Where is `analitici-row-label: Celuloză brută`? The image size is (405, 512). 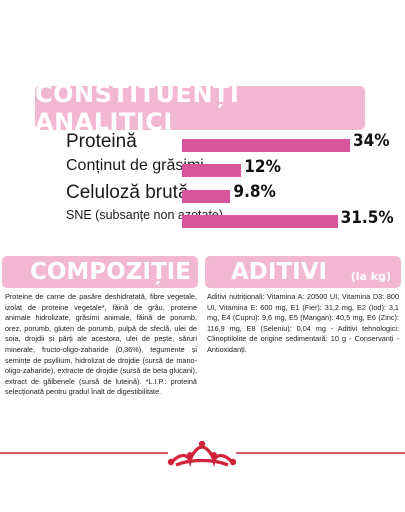
analitici-row-label: Celuloză brută is located at coordinates (127, 192).